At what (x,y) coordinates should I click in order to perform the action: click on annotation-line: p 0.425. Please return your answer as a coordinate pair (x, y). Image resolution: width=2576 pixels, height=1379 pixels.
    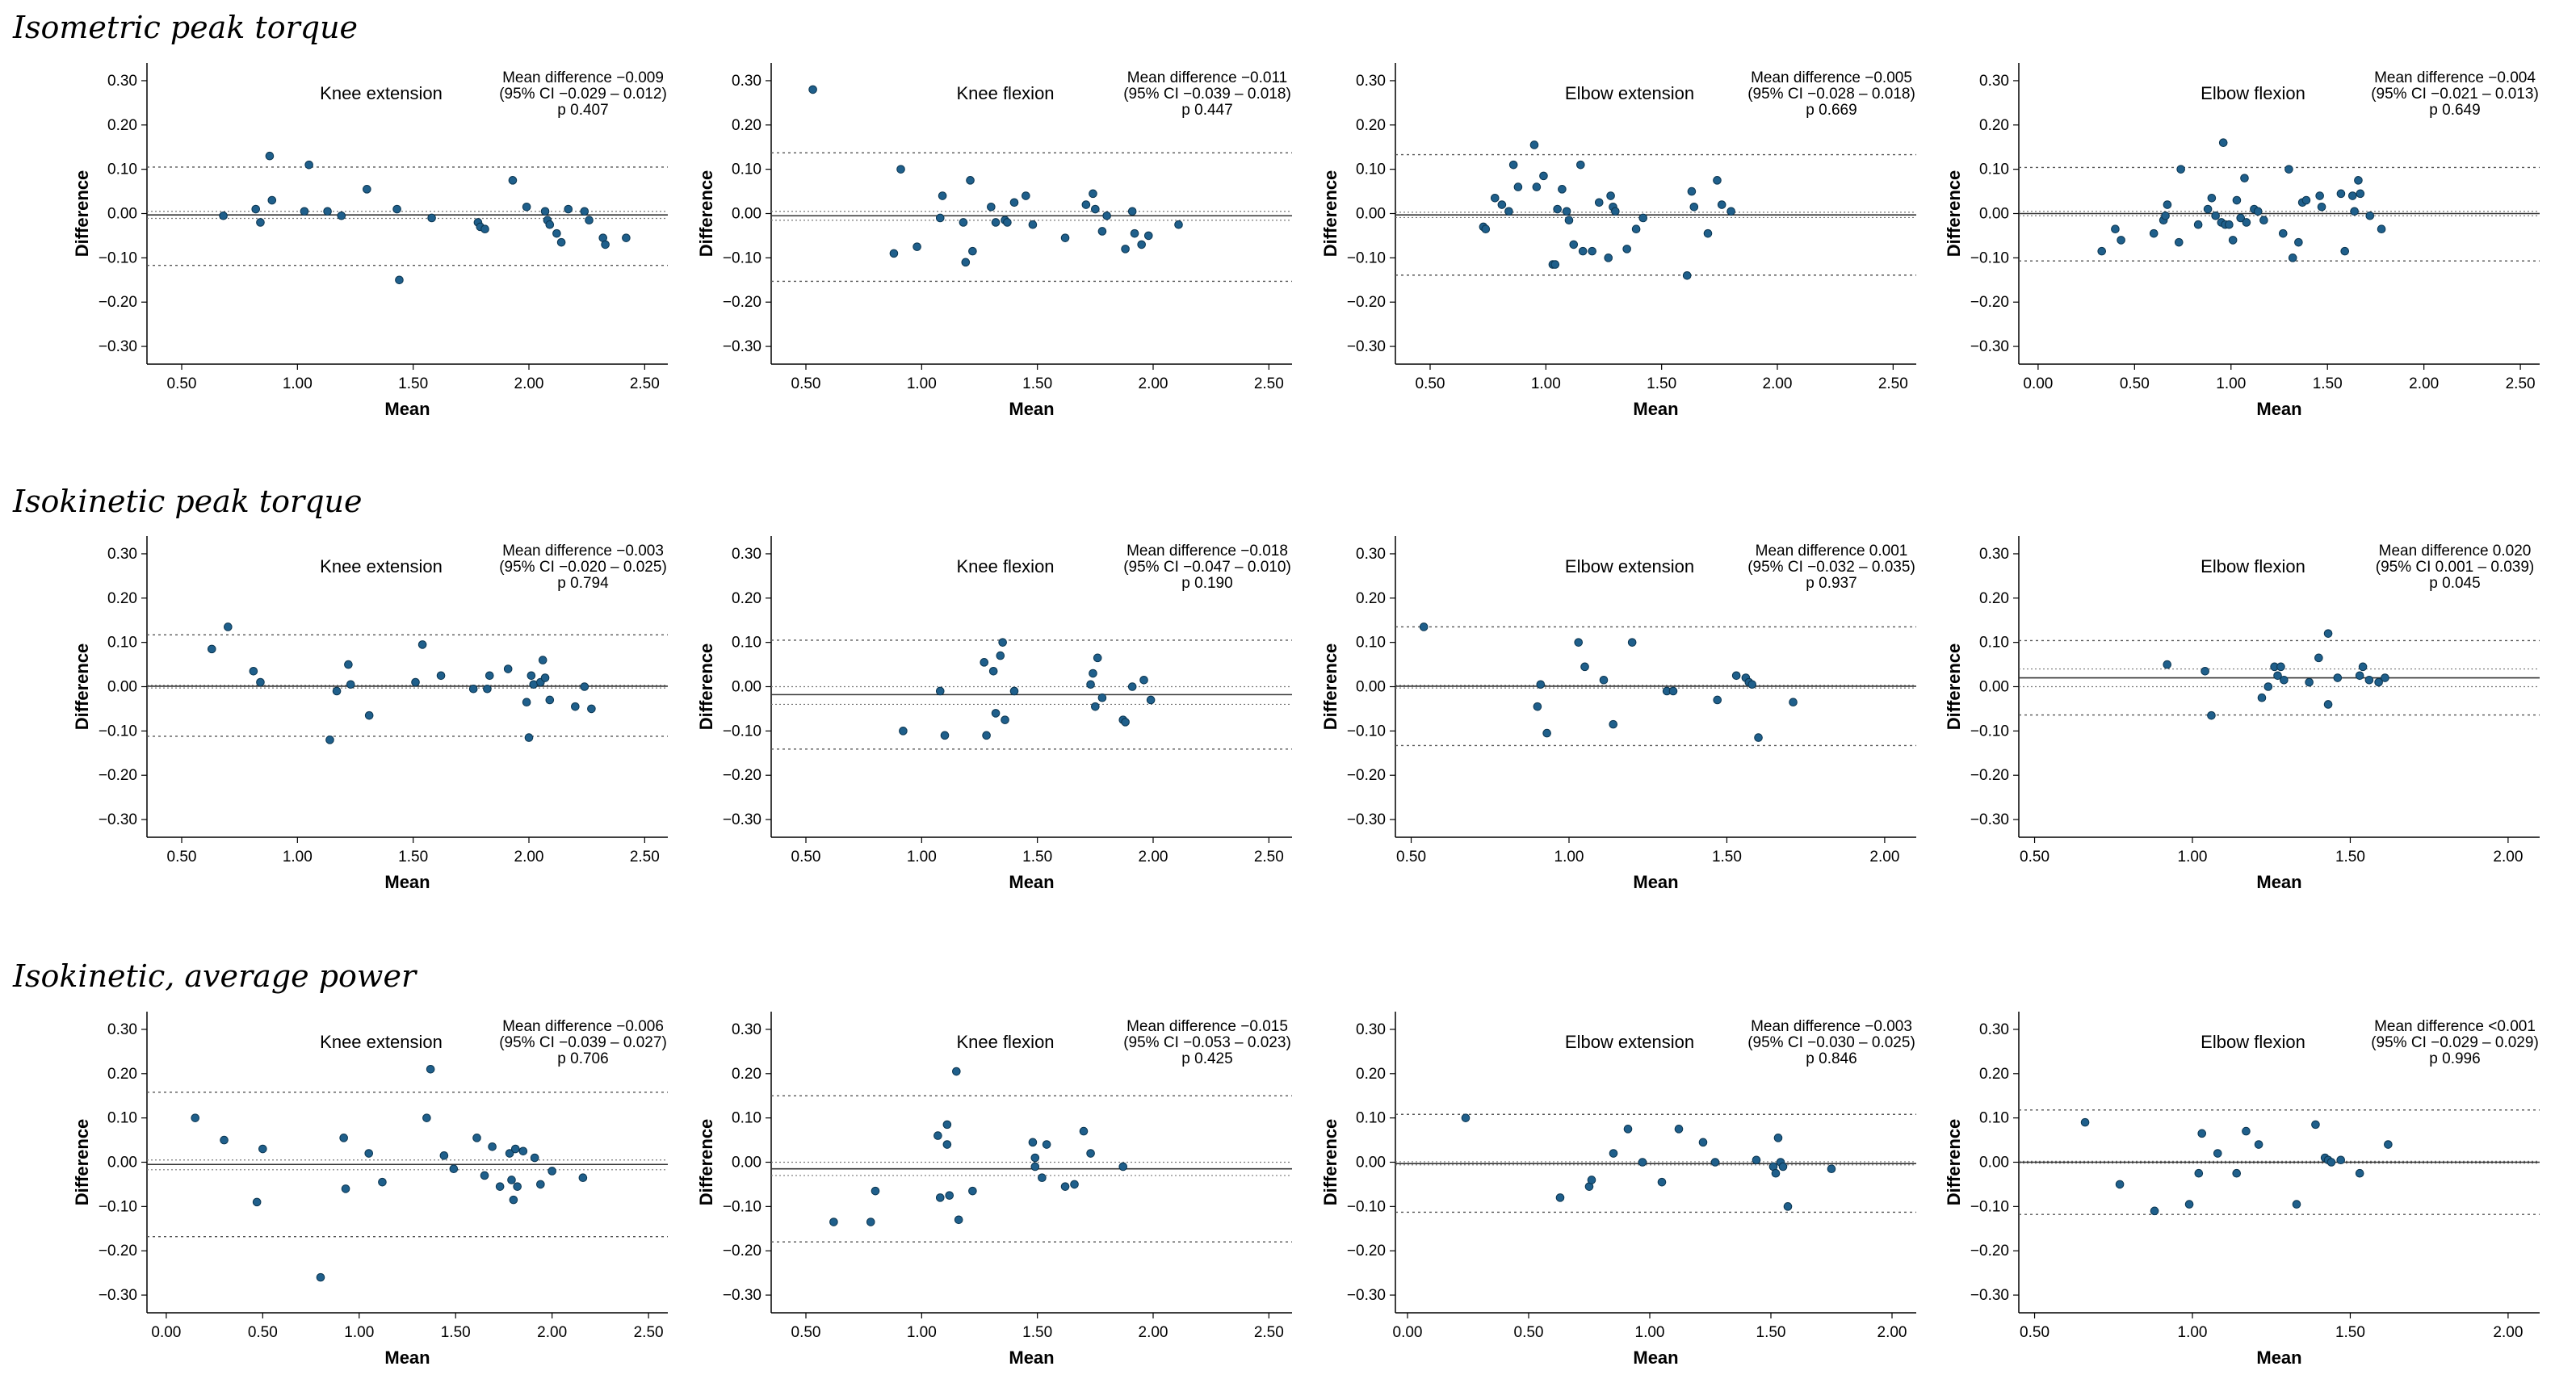
    Looking at the image, I should click on (1206, 1058).